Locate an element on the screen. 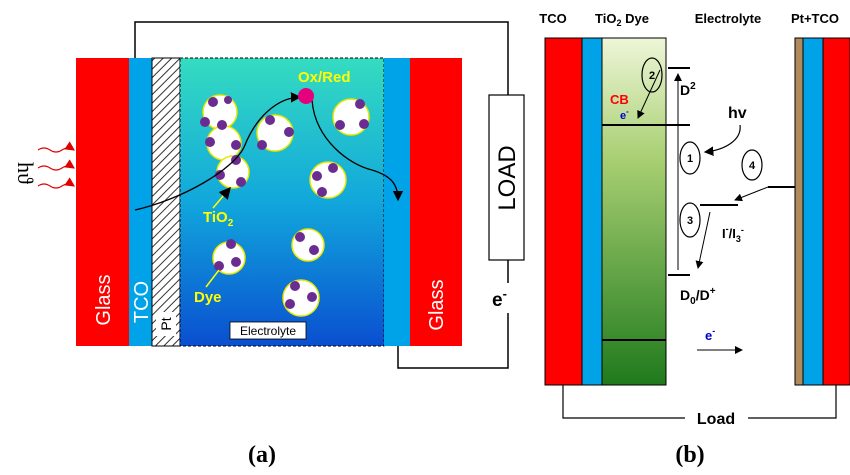 The image size is (850, 475). glass-right-label: Glass is located at coordinates (437, 304).